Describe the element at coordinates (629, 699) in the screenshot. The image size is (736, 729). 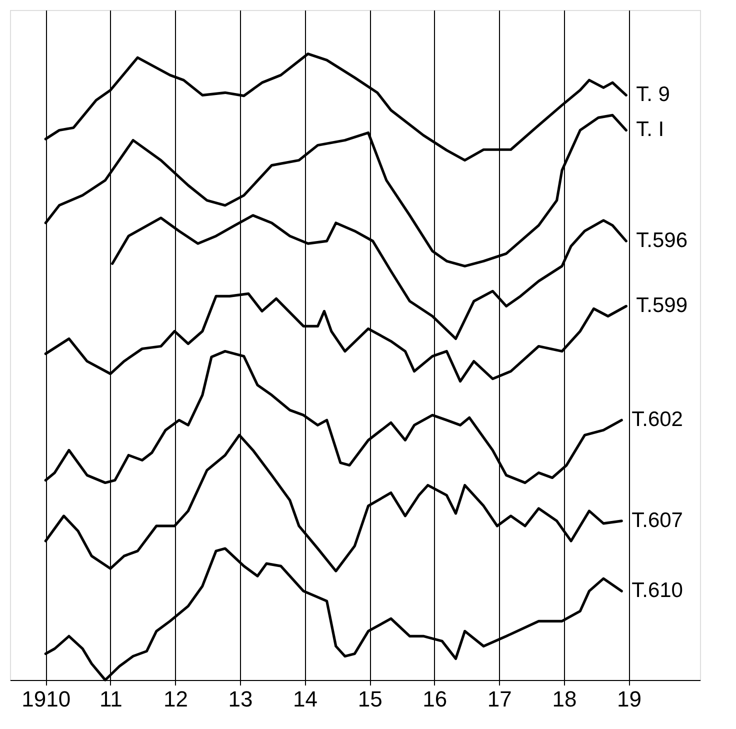
I see `x-tick-label: 19` at that location.